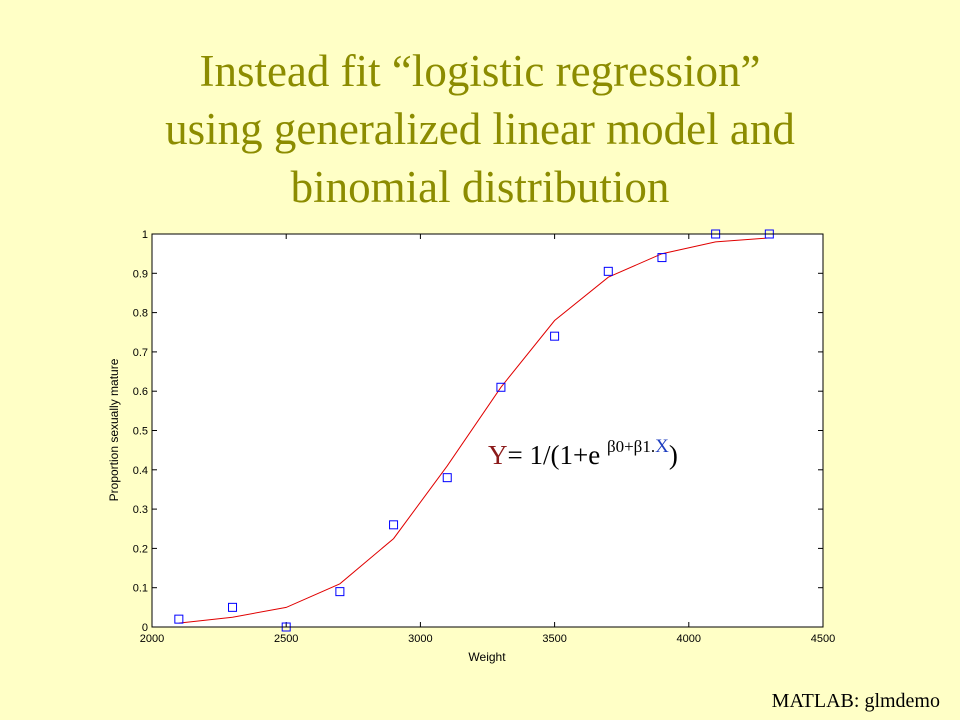 This screenshot has height=720, width=960. Describe the element at coordinates (140, 510) in the screenshot. I see `y-tick-label: 0.3` at that location.